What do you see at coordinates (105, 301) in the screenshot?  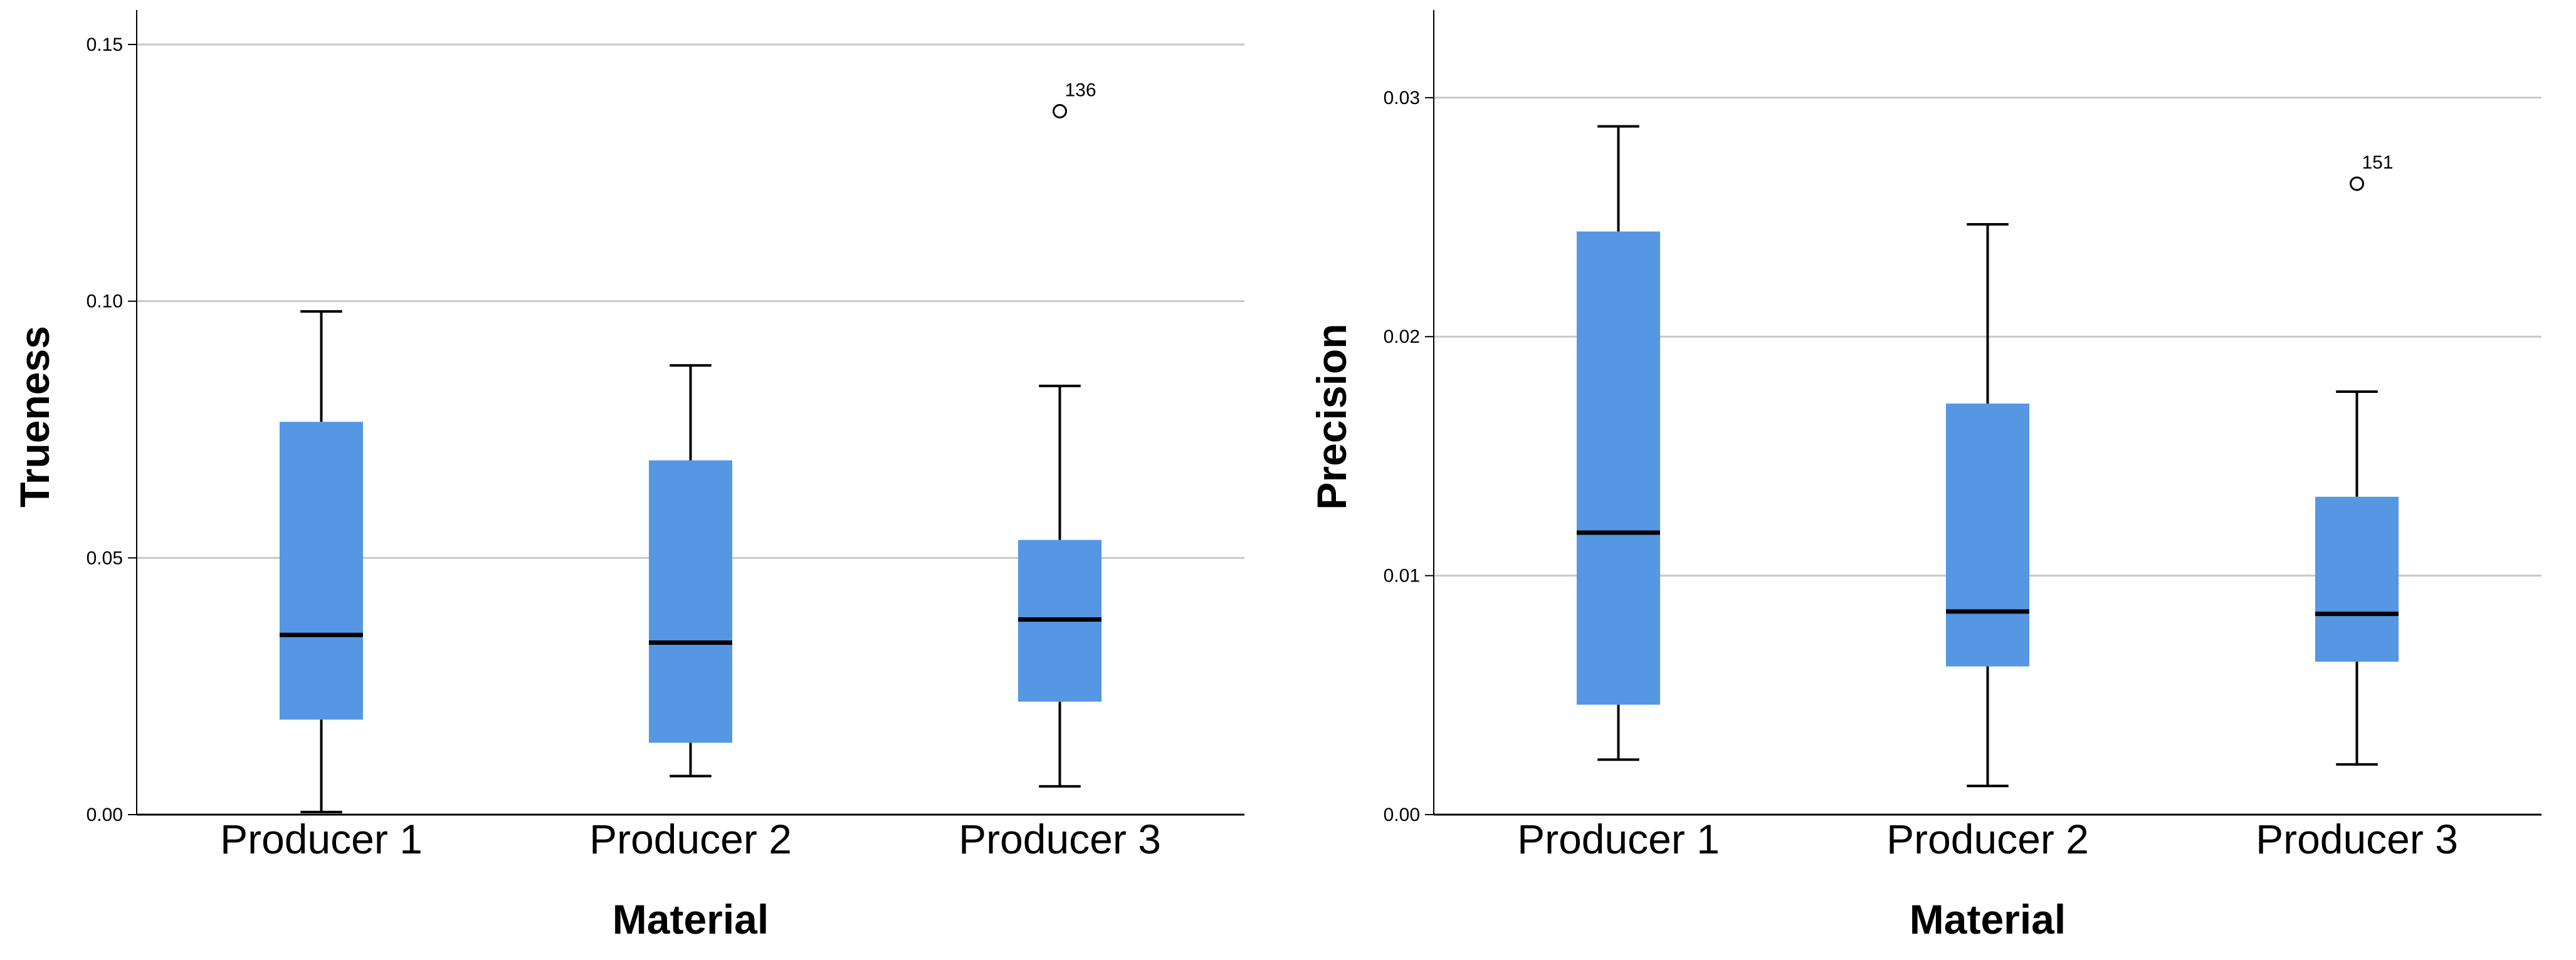 I see `y-tick-label: 0.10` at bounding box center [105, 301].